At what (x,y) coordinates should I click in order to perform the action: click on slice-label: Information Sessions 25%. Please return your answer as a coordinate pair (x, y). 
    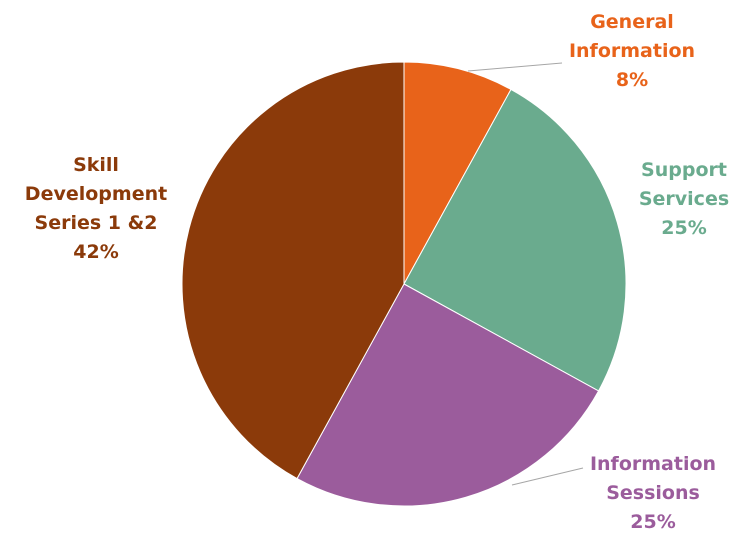
    Looking at the image, I should click on (653, 493).